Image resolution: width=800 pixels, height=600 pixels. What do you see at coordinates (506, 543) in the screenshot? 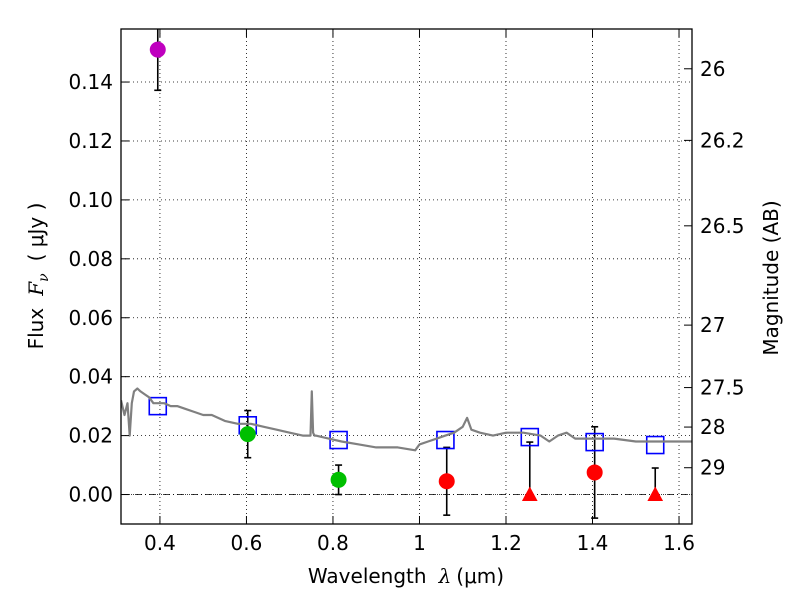
I see `x-tick-label: 1.2` at bounding box center [506, 543].